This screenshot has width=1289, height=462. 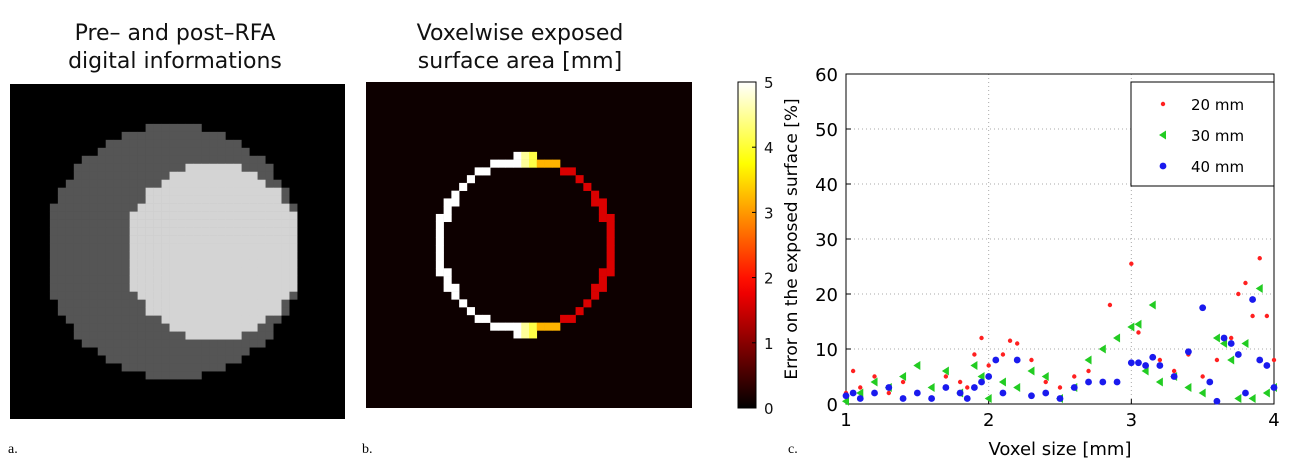 What do you see at coordinates (826, 75) in the screenshot?
I see `y-tick-label: 60` at bounding box center [826, 75].